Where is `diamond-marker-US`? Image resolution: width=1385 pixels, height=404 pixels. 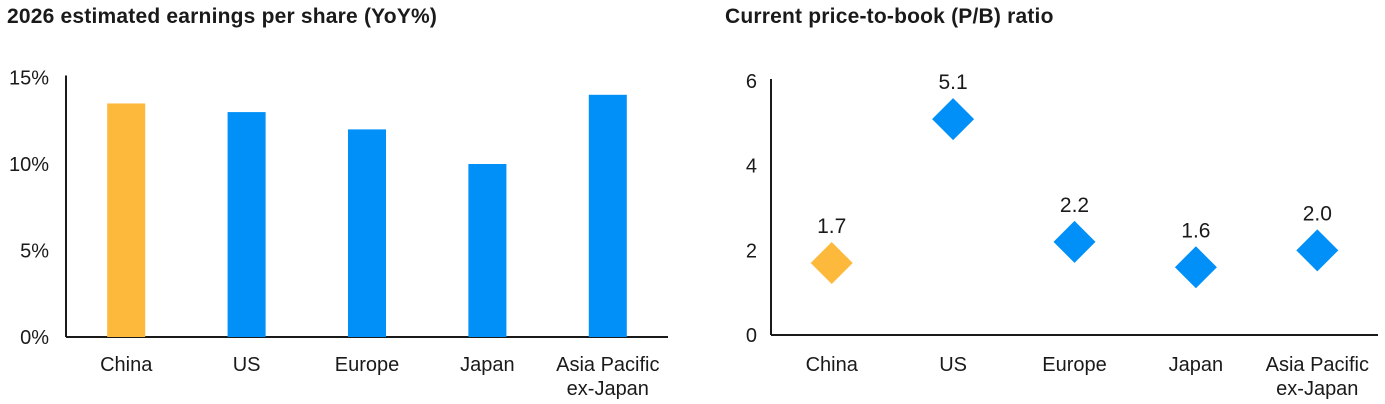
diamond-marker-US is located at coordinates (953, 119).